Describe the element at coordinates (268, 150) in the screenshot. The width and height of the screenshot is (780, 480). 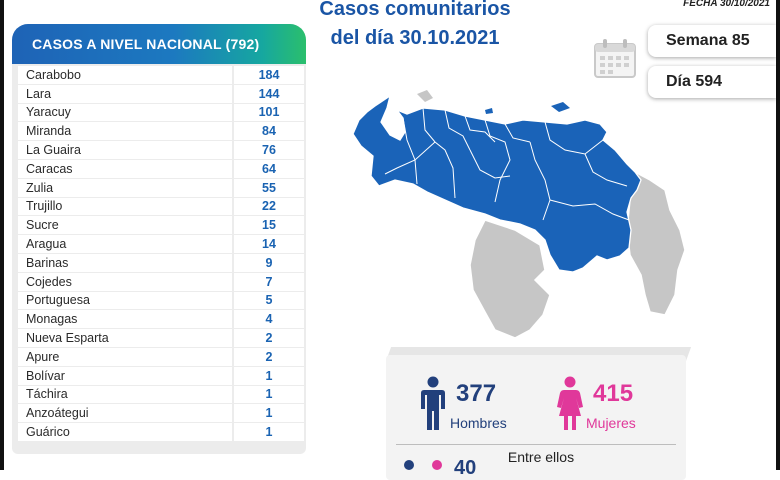
I see `state-cases: 76` at that location.